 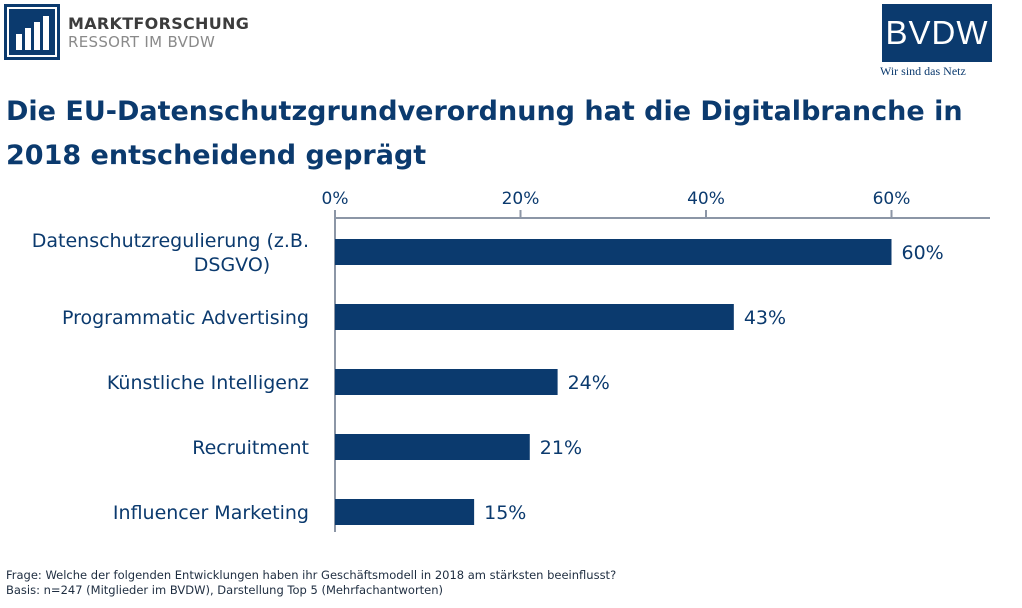 What do you see at coordinates (923, 253) in the screenshot?
I see `data-label: 60%` at bounding box center [923, 253].